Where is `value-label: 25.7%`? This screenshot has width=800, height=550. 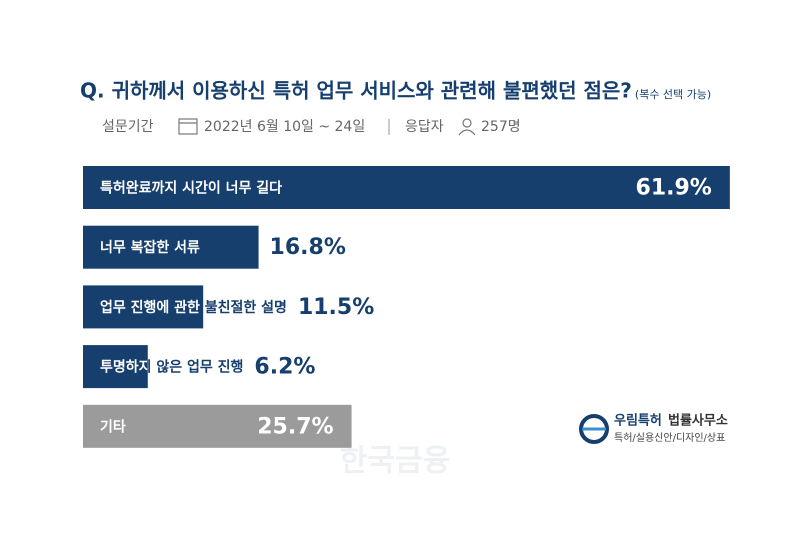
value-label: 25.7% is located at coordinates (295, 426).